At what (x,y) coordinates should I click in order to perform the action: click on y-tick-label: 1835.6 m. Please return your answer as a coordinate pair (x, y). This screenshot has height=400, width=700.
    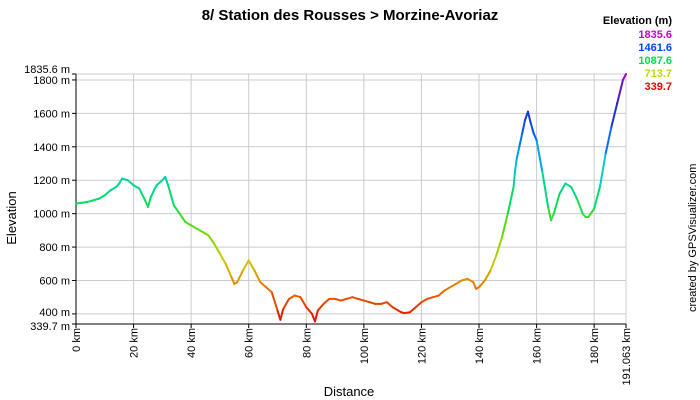
    Looking at the image, I should click on (47, 70).